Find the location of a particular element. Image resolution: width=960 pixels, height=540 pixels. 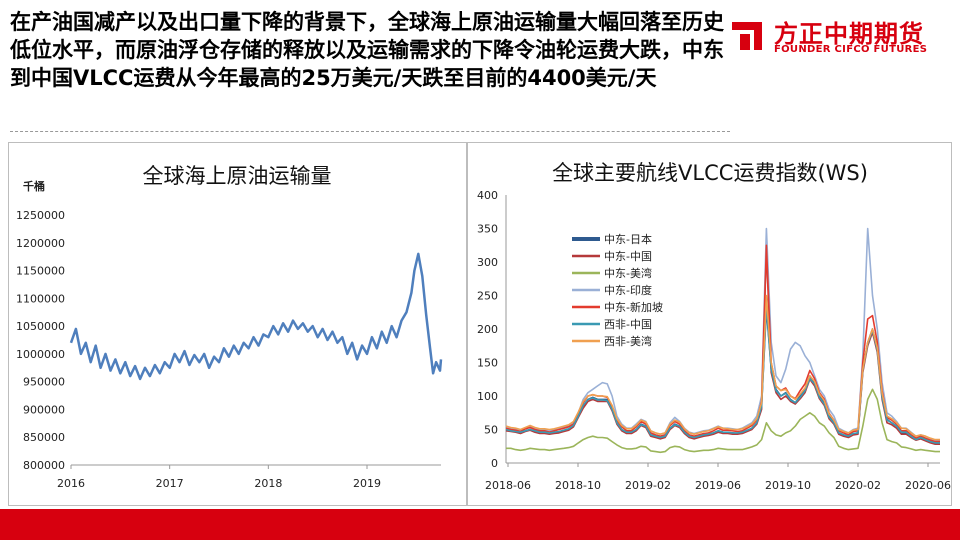

y-tick-label: 150 is located at coordinates (487, 363).